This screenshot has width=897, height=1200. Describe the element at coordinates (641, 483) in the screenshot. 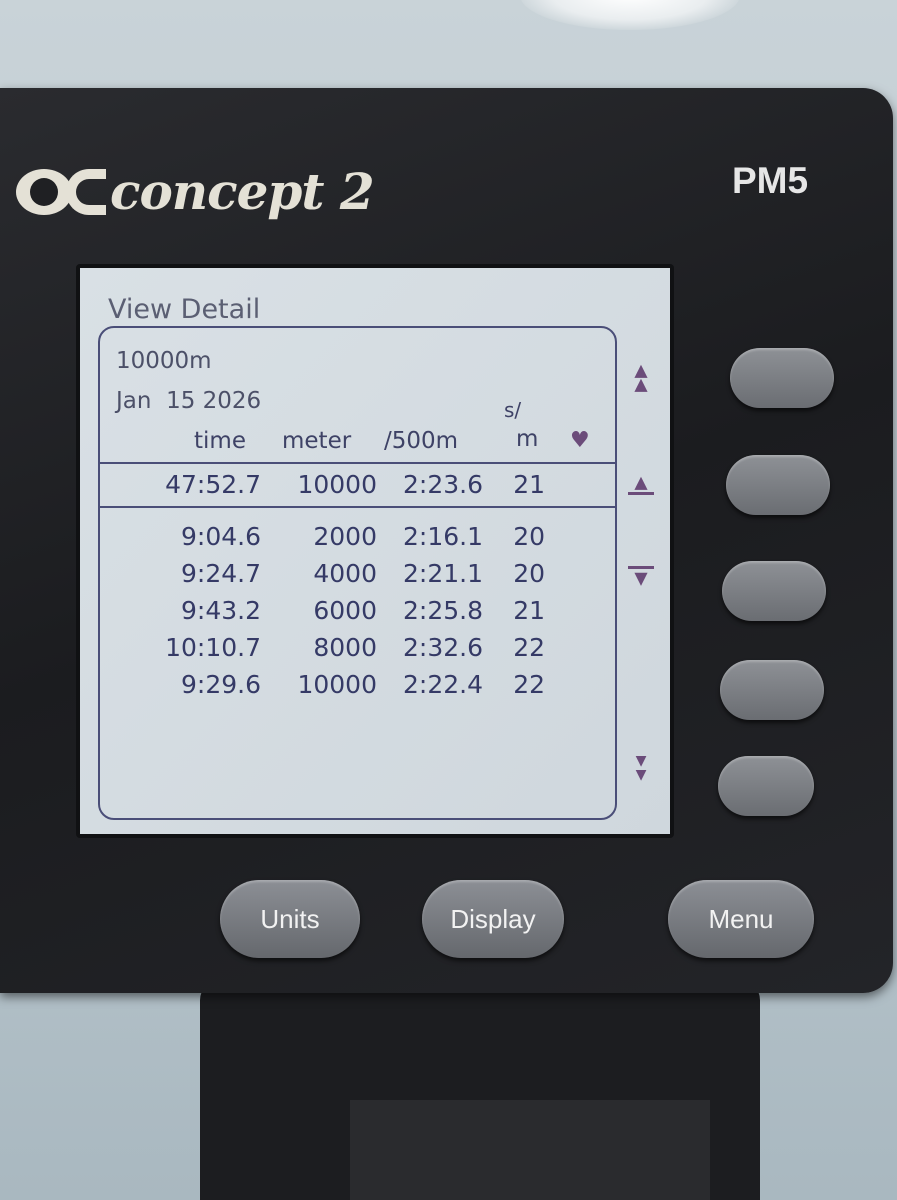

I see `line-up-icon: ▲` at that location.